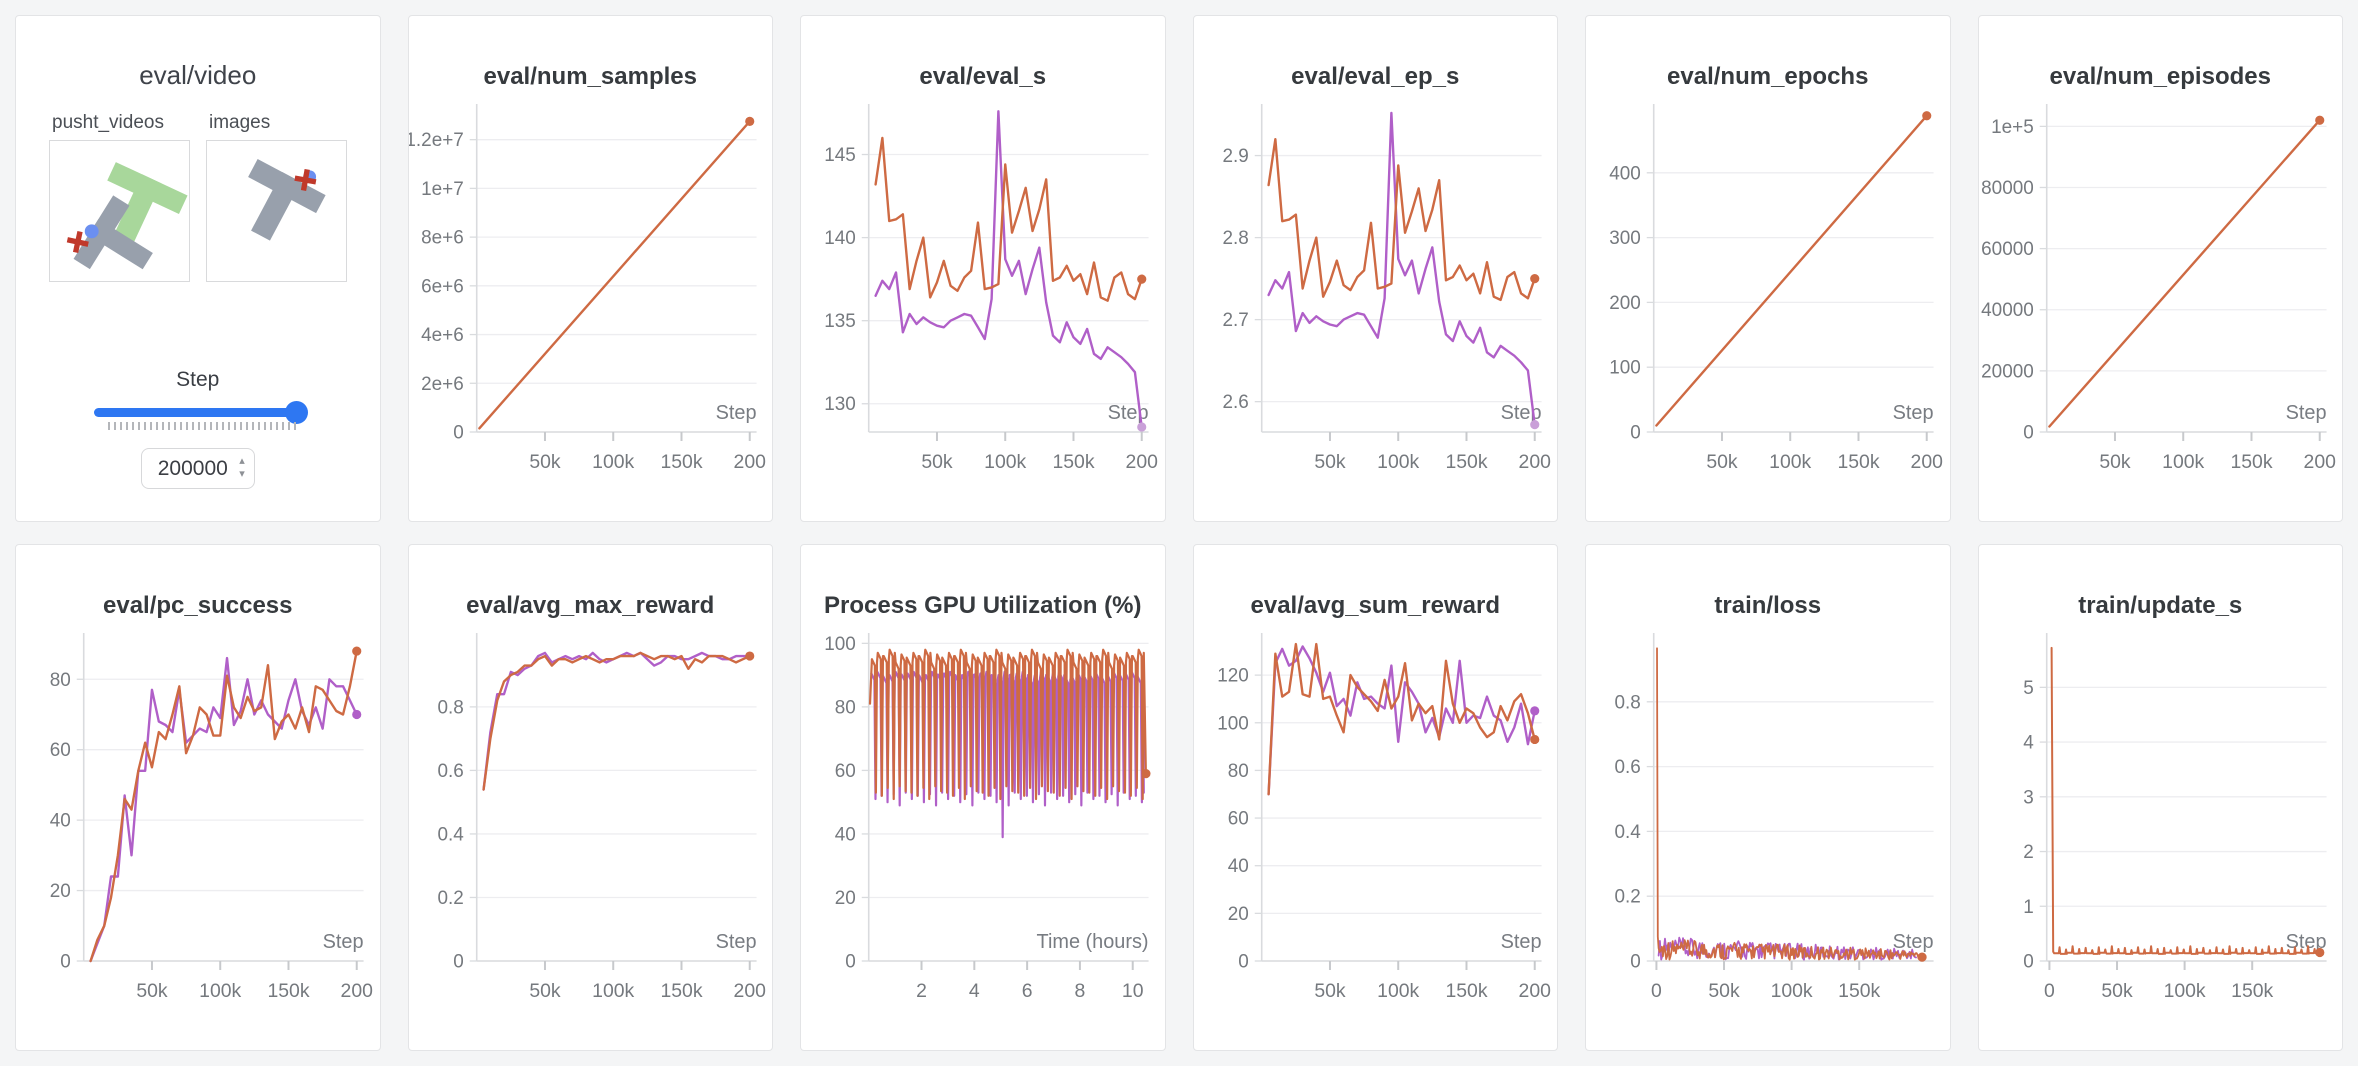 The height and width of the screenshot is (1066, 2358). What do you see at coordinates (198, 831) in the screenshot?
I see `chart: 0 20 40 60 80 50k 100k 150k 200 Step` at bounding box center [198, 831].